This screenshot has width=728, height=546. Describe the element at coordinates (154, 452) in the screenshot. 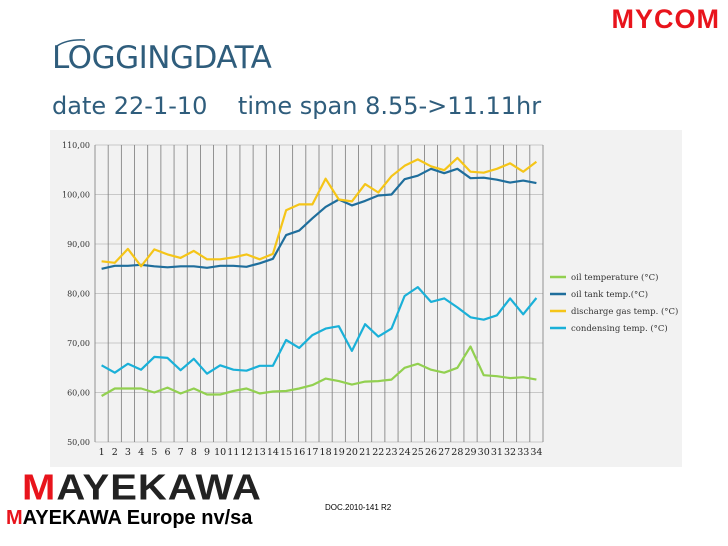

I see `x-tick-label: 5` at that location.